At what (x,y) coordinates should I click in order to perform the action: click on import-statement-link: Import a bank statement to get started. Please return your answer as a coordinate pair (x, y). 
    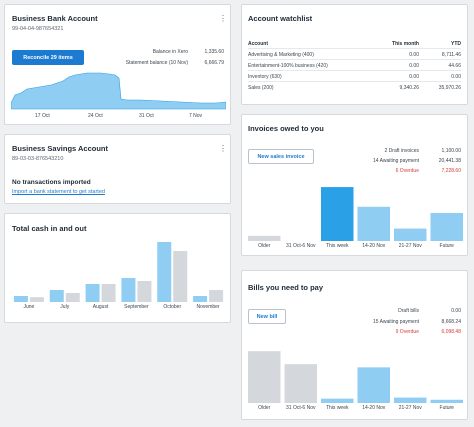
    Looking at the image, I should click on (58, 192).